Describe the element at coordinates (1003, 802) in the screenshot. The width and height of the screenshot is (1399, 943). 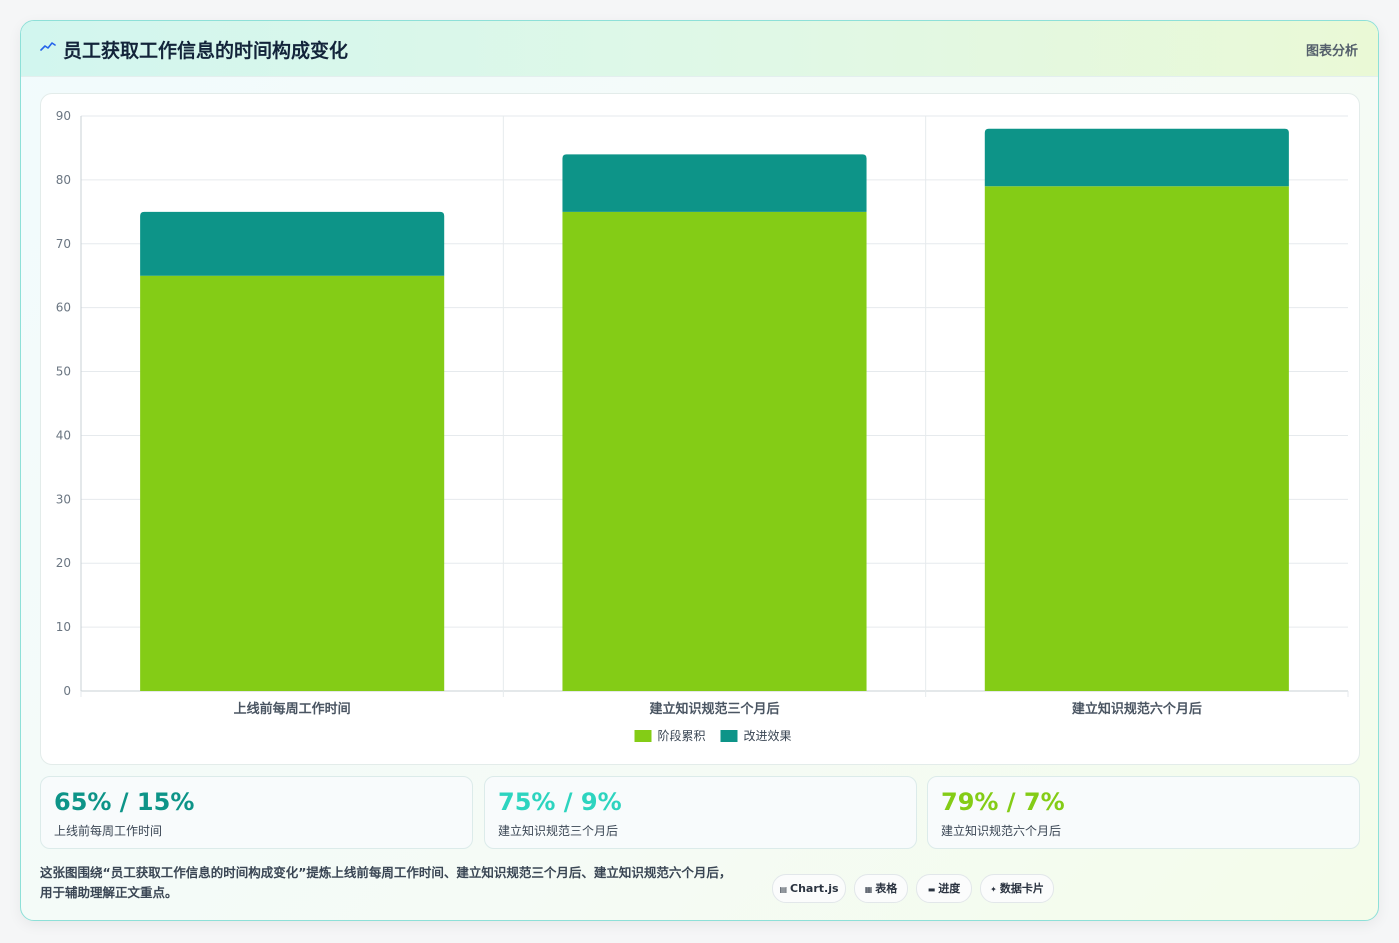
I see `stat-value: 79% / 7%` at that location.